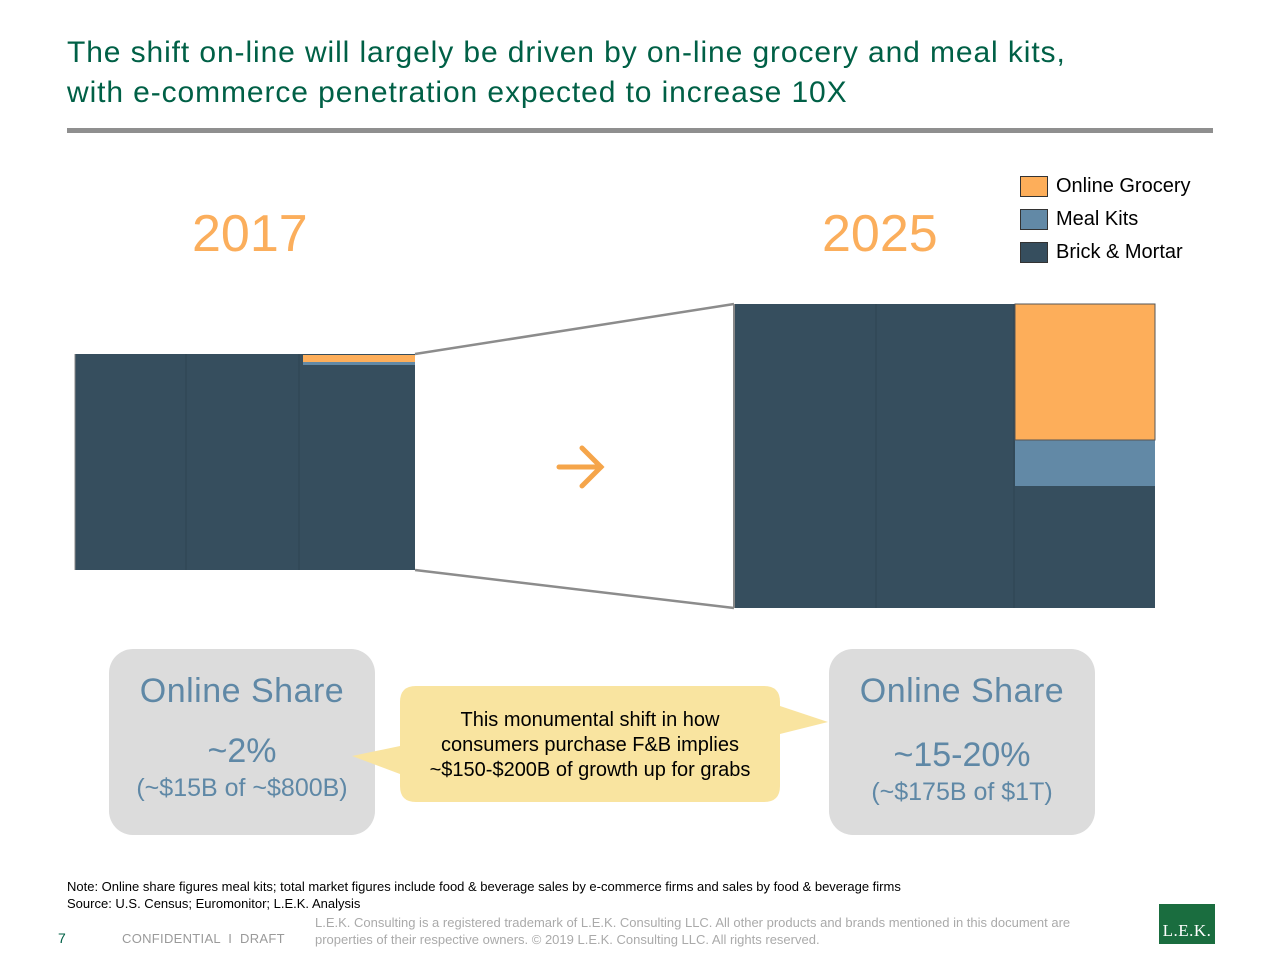 The image size is (1280, 960). Describe the element at coordinates (245, 462) in the screenshot. I see `block-2017-brick-mortar` at that location.